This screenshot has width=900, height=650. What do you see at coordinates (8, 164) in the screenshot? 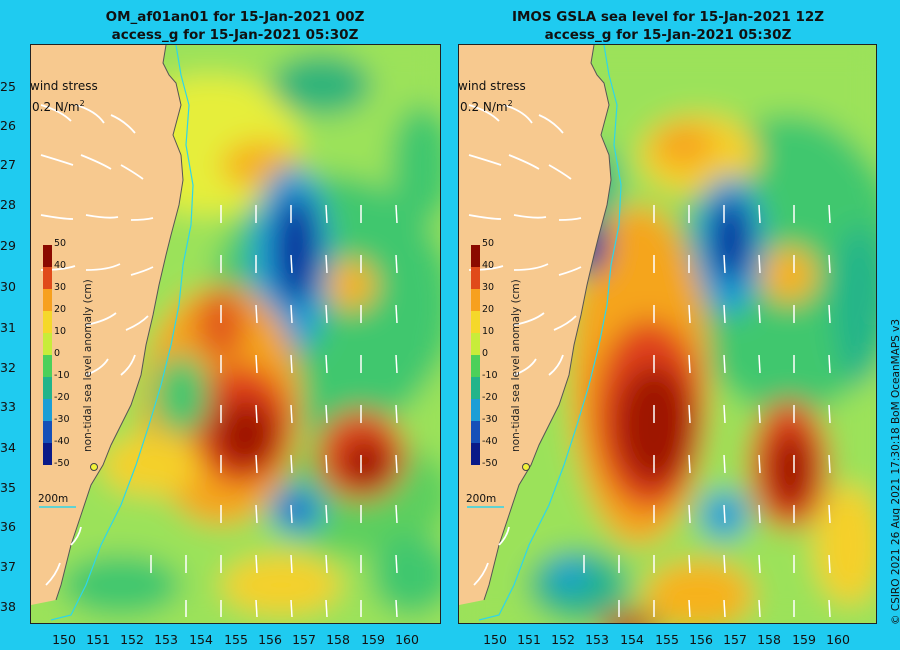
I see `y-tick: 27` at bounding box center [8, 164].